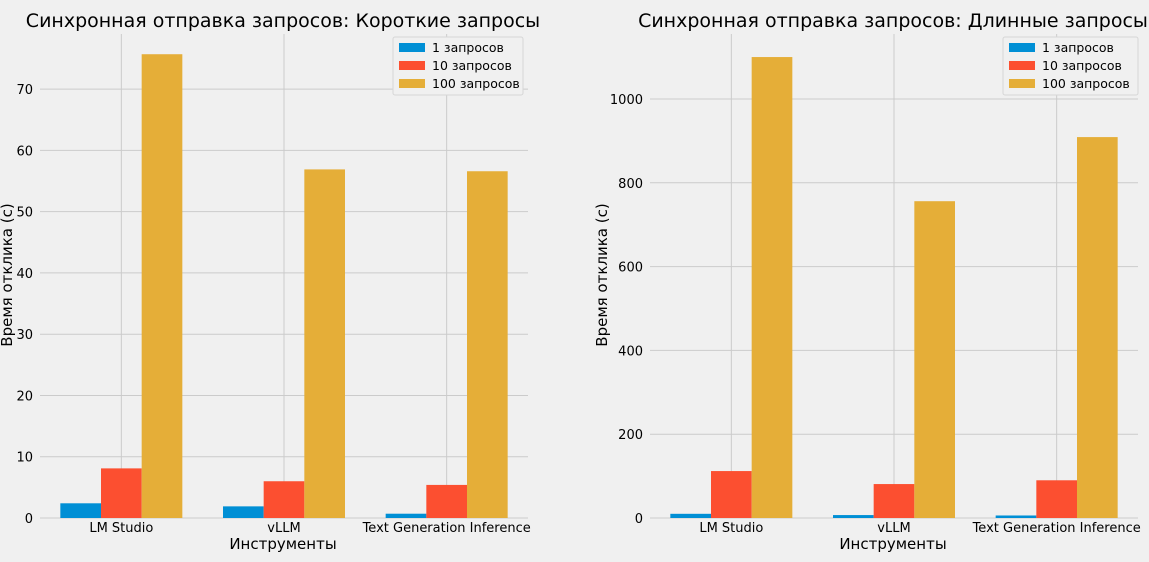  What do you see at coordinates (24, 213) in the screenshot?
I see `y-tick-label: 50` at bounding box center [24, 213].